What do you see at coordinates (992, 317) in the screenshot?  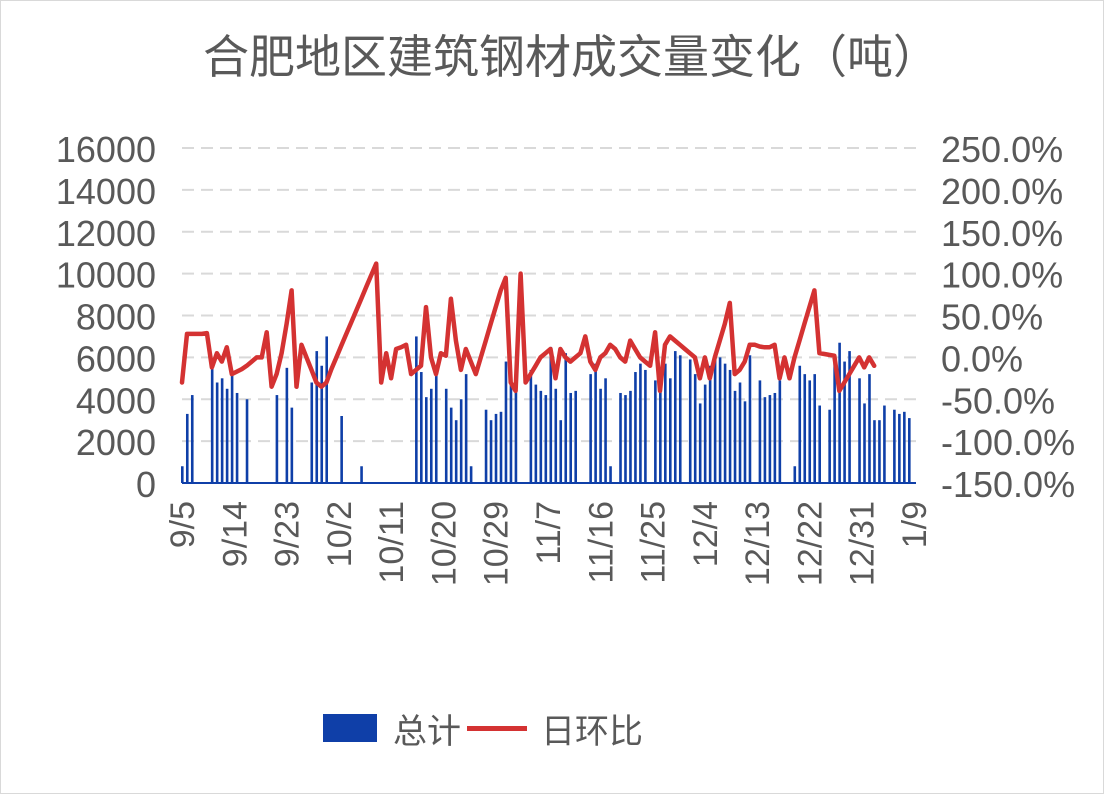 I see `right-axis-tick-label: 50.0%` at bounding box center [992, 317].